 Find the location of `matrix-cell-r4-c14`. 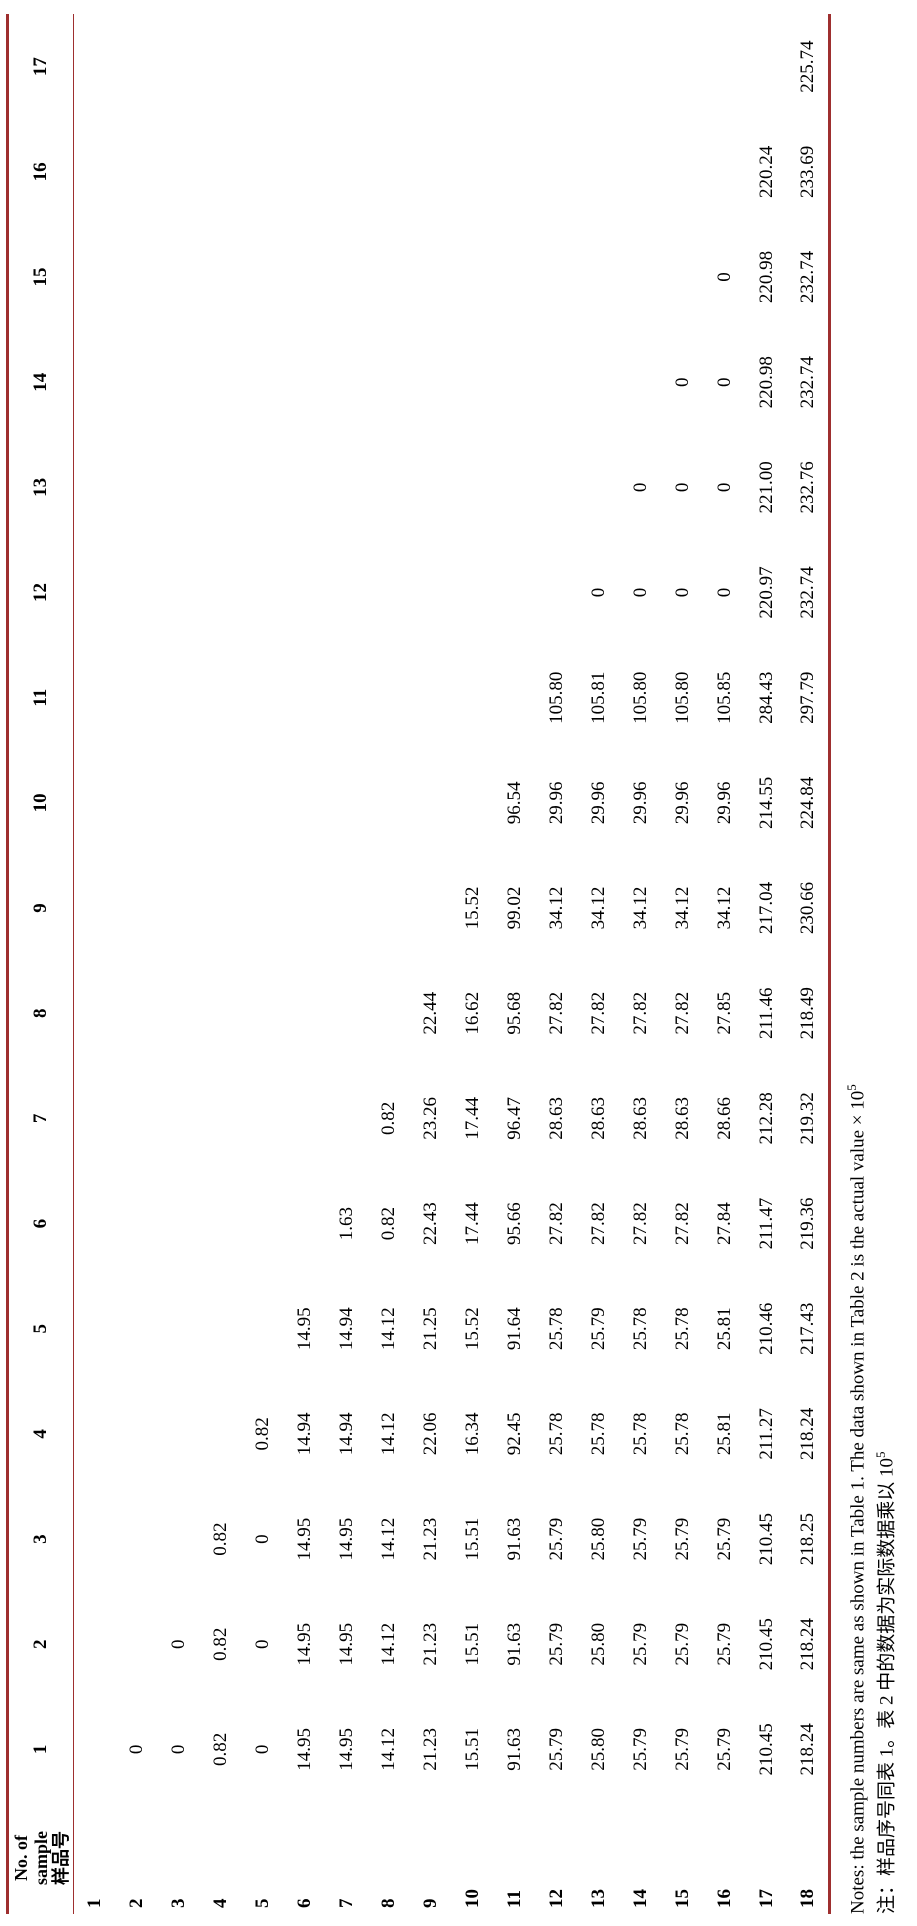

matrix-cell-r4-c14 is located at coordinates (221, 382).